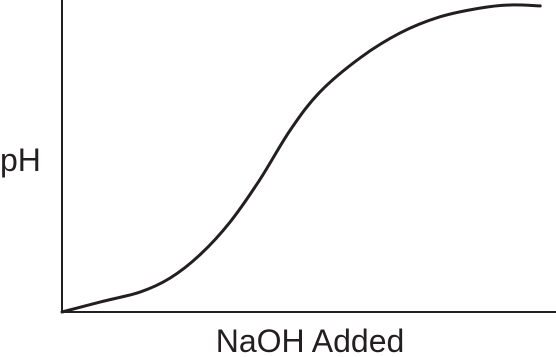 The height and width of the screenshot is (357, 556). What do you see at coordinates (20, 160) in the screenshot?
I see `y-axis-label: pH` at bounding box center [20, 160].